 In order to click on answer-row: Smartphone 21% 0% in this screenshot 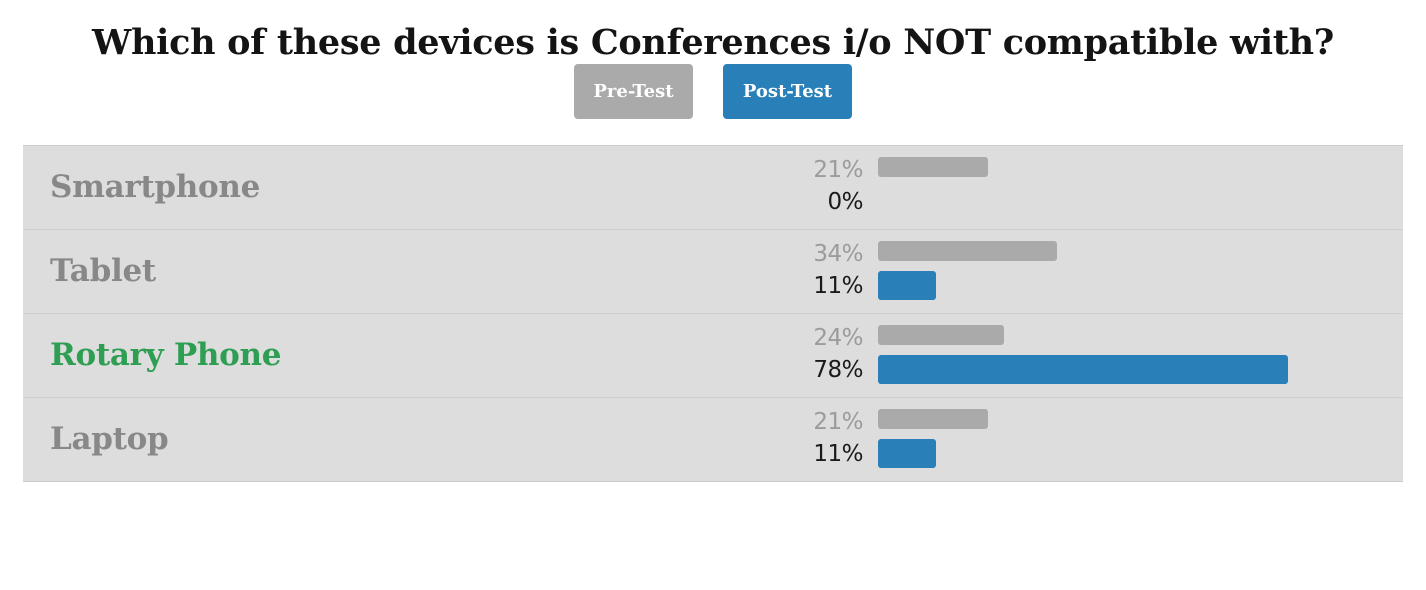, I will do `click(713, 188)`.